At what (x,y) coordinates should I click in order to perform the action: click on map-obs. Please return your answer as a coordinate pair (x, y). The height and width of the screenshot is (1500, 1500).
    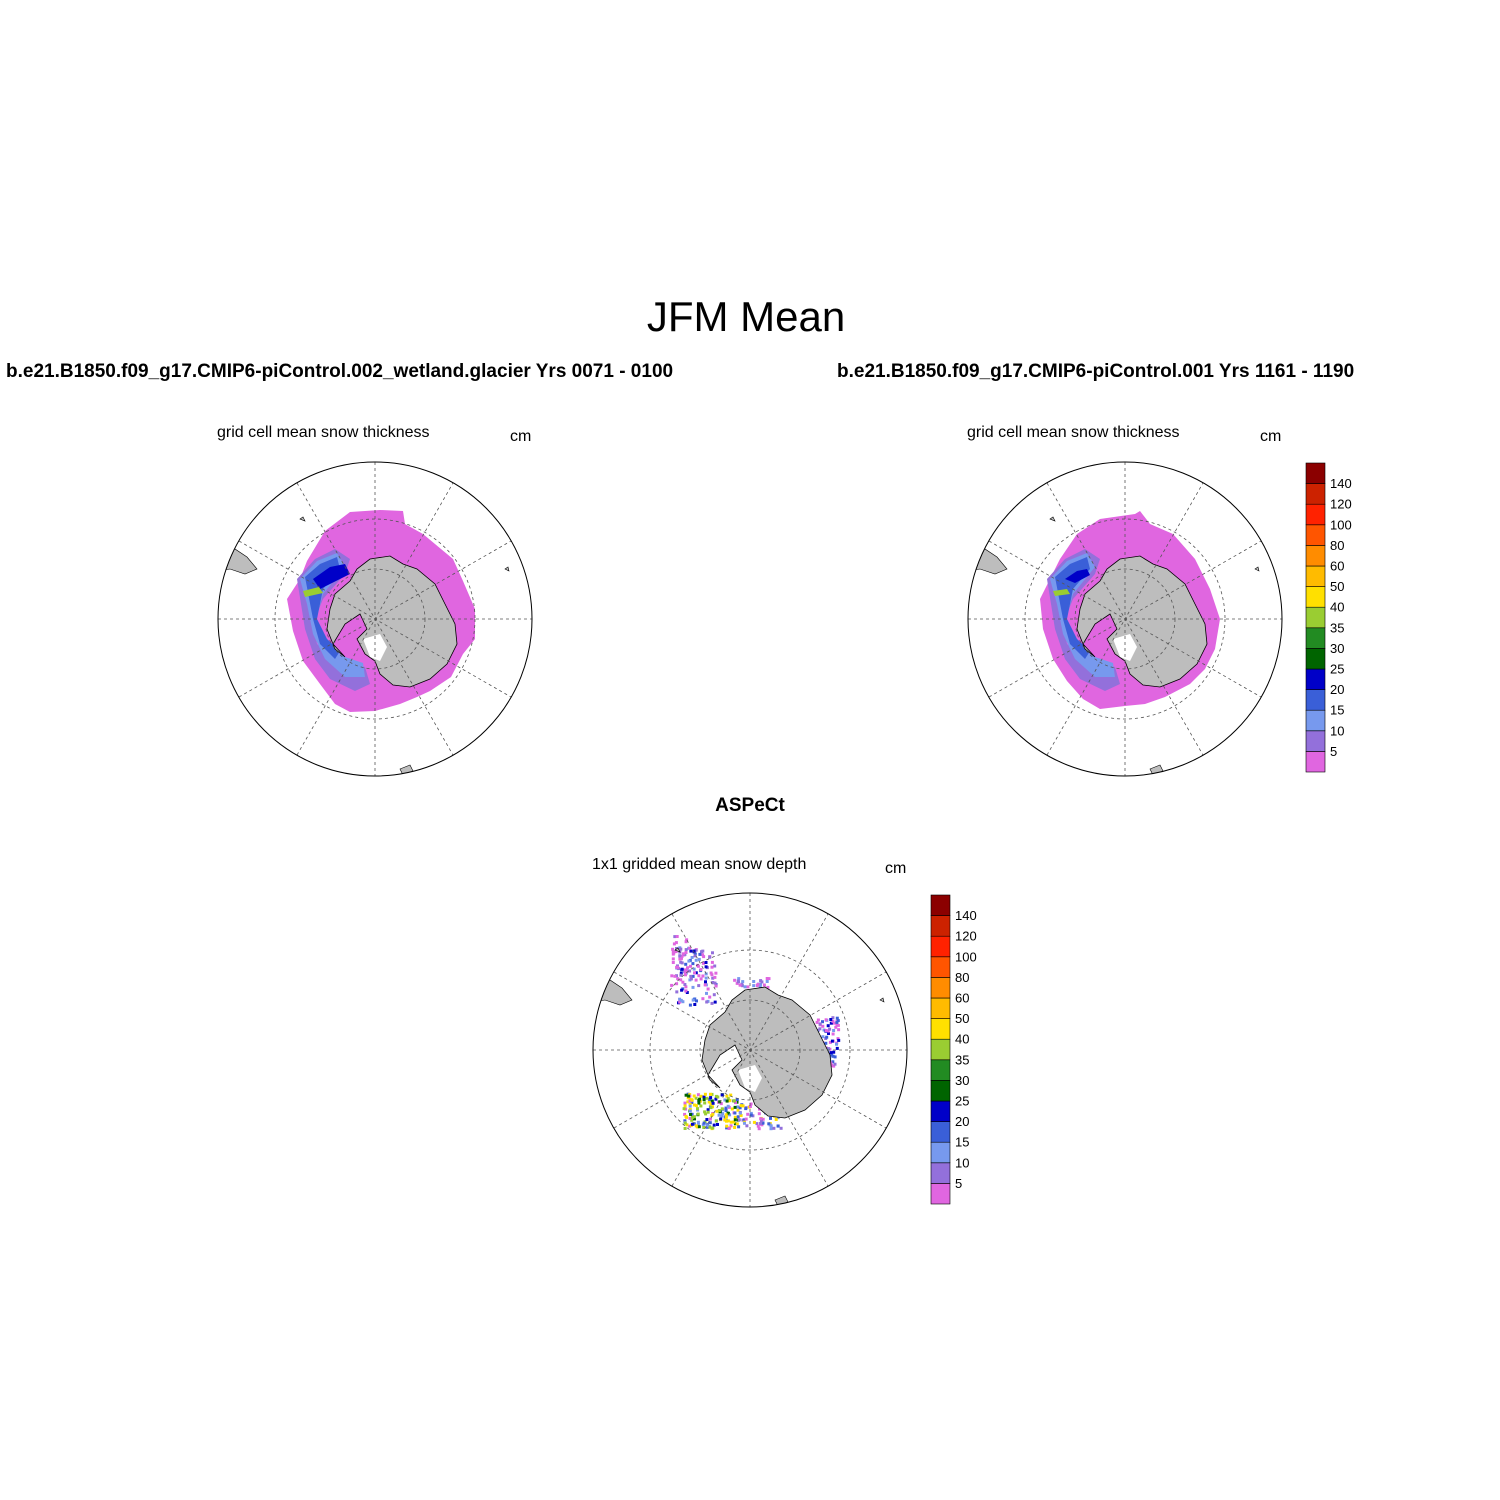
    Looking at the image, I should click on (750, 1050).